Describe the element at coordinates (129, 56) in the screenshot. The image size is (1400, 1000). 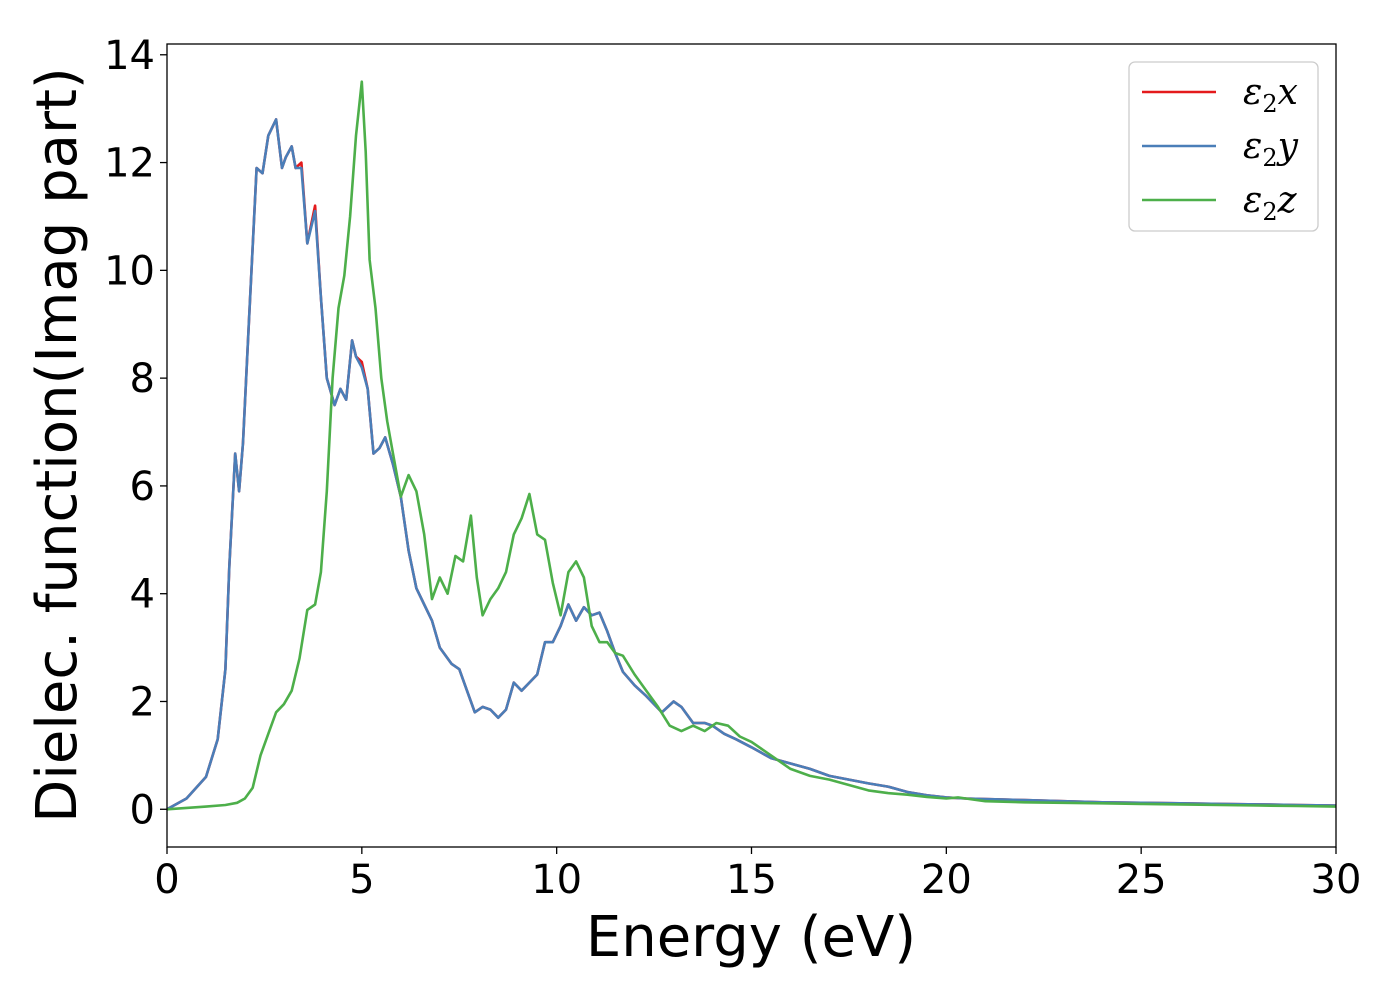
I see `y-tick-label: 14` at that location.